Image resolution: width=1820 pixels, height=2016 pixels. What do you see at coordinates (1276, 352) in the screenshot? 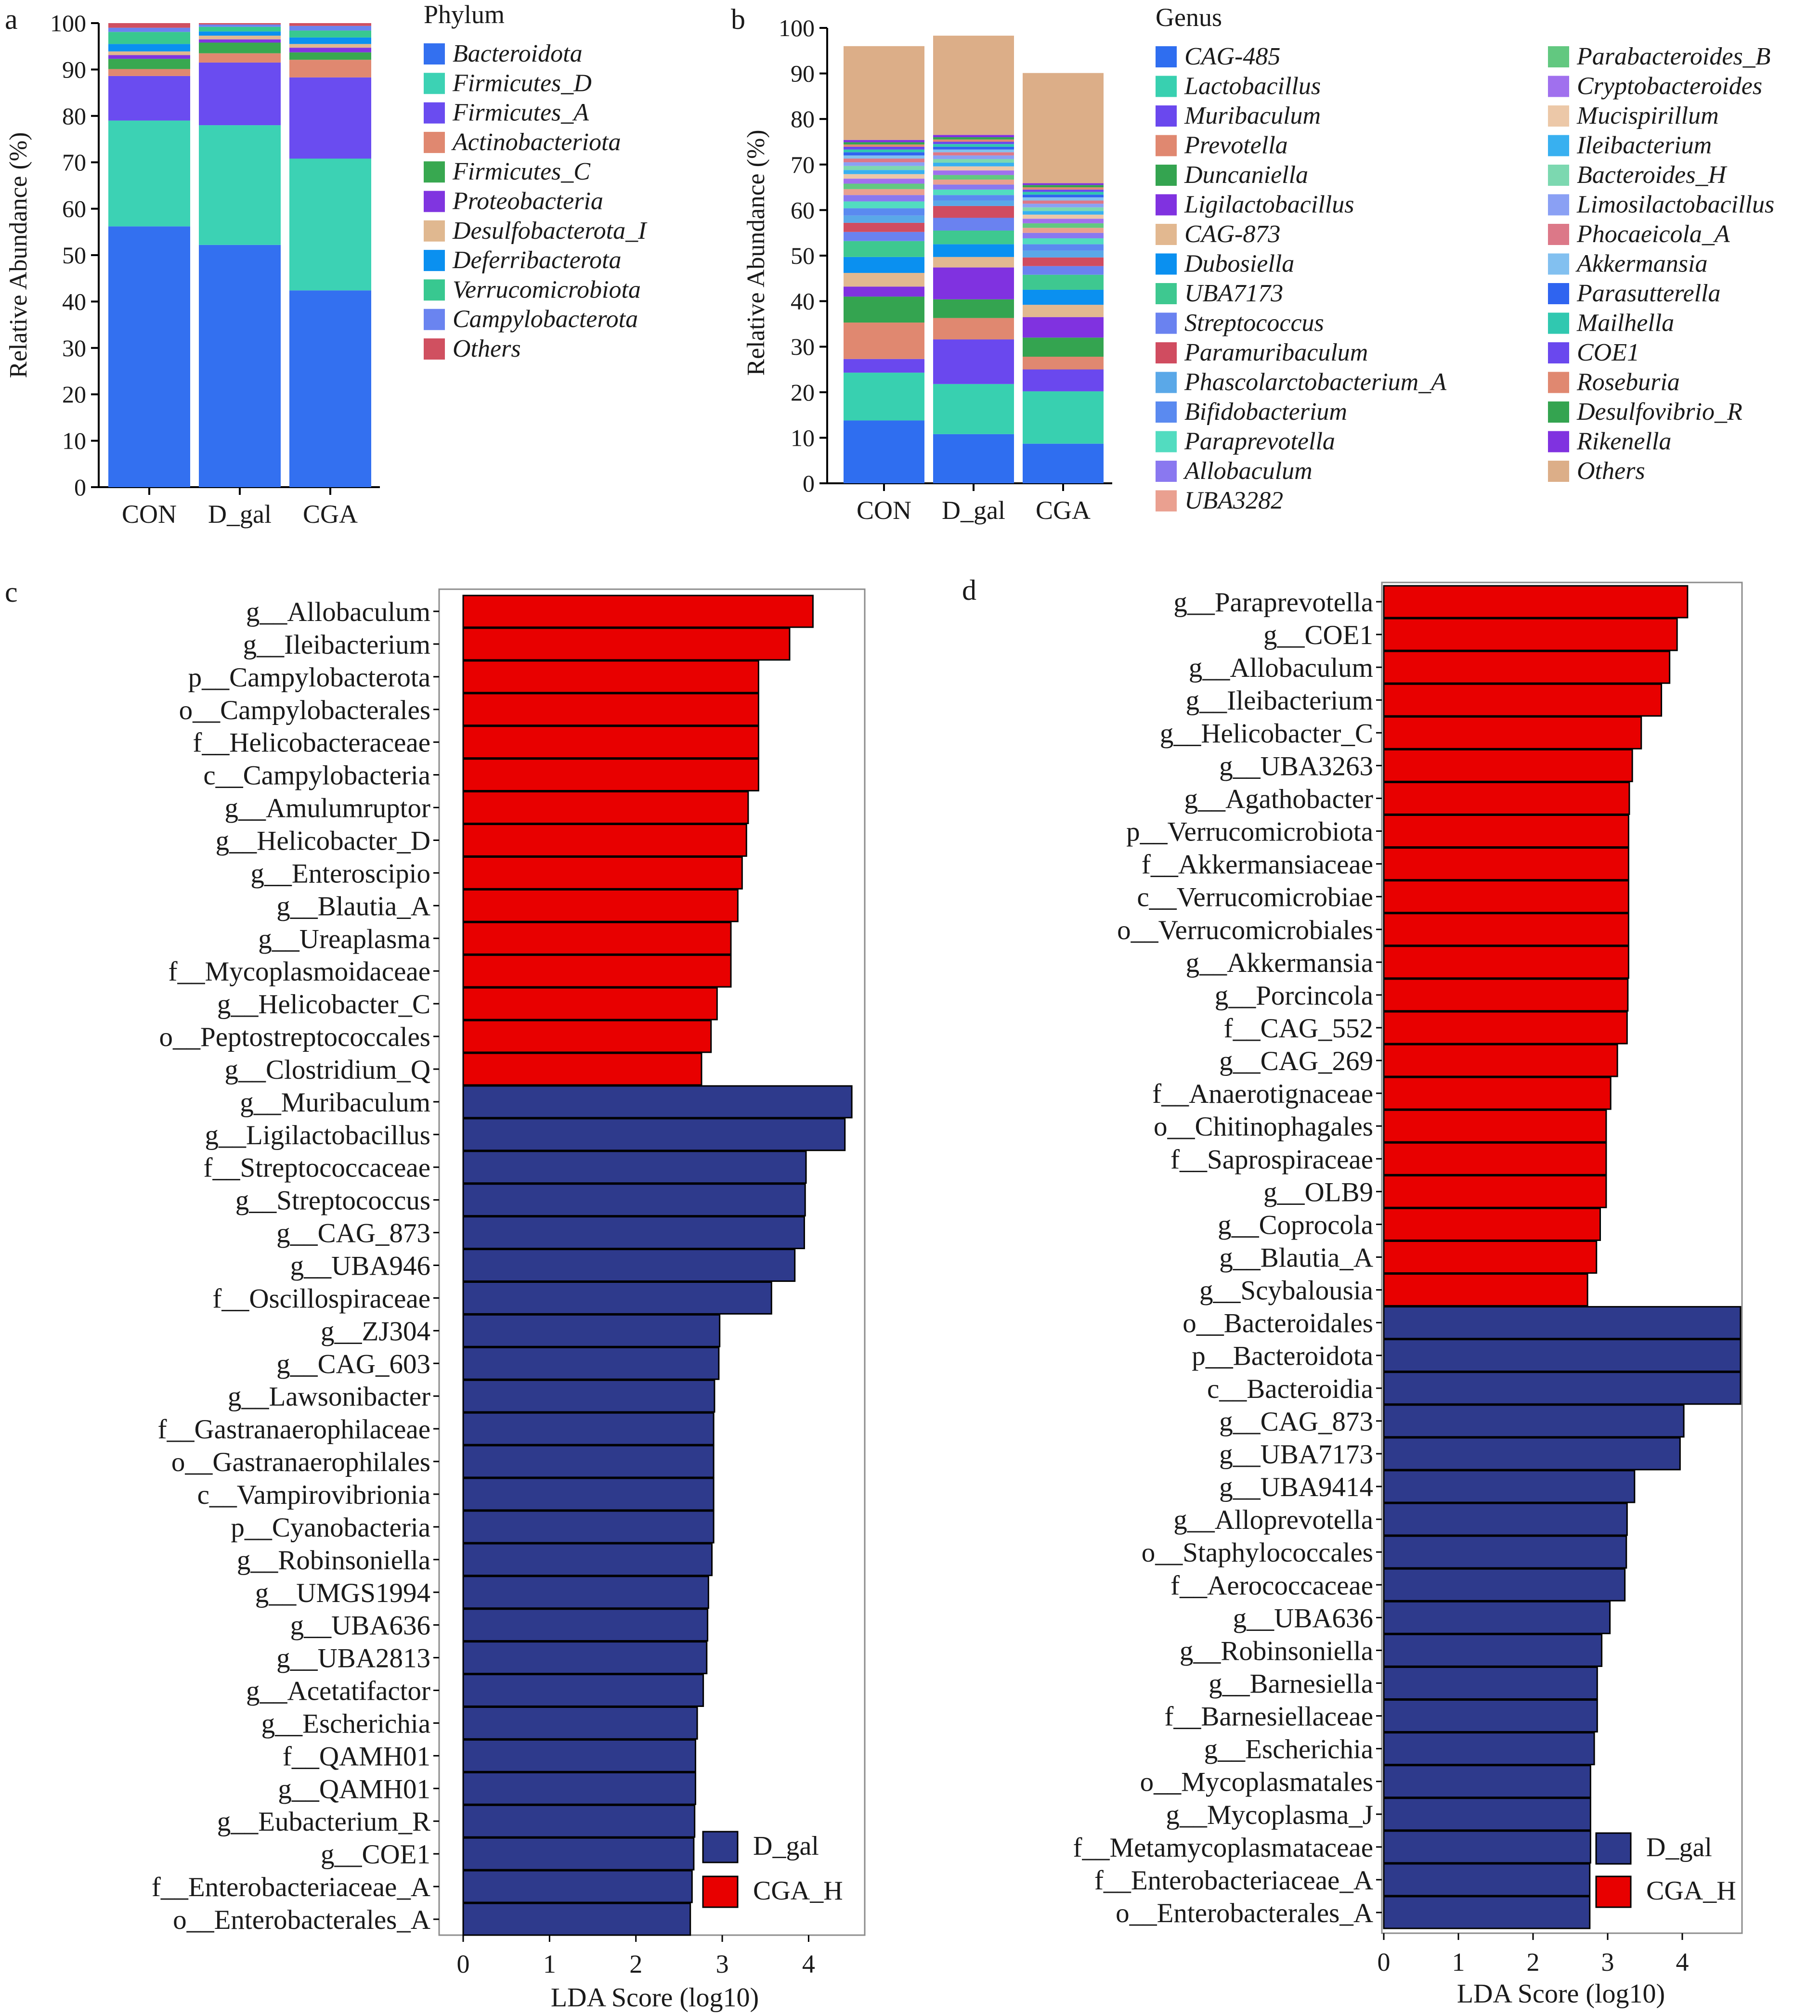
I see `panel-b-legend-label: Paramuribaculum` at bounding box center [1276, 352].